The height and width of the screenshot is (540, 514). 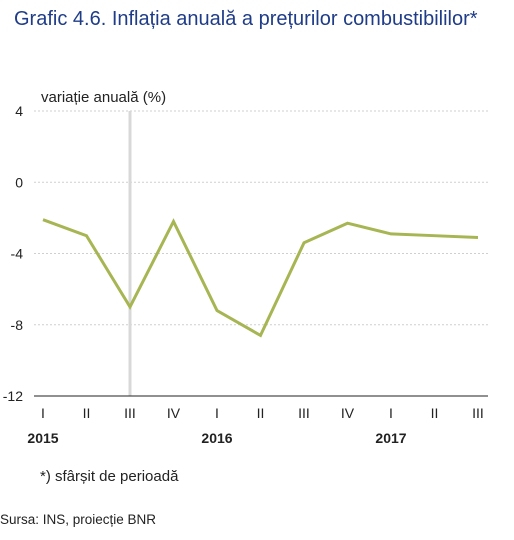 I want to click on year-label: 2017, so click(x=390, y=438).